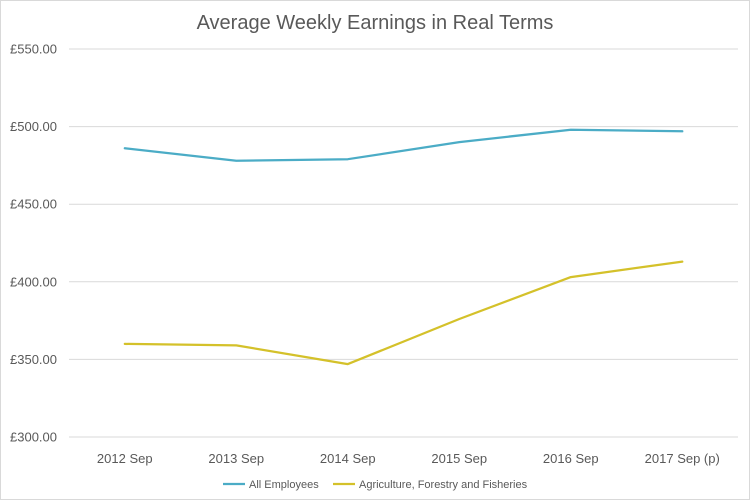 Image resolution: width=750 pixels, height=500 pixels. What do you see at coordinates (33, 49) in the screenshot?
I see `y-tick-label: £550.00` at bounding box center [33, 49].